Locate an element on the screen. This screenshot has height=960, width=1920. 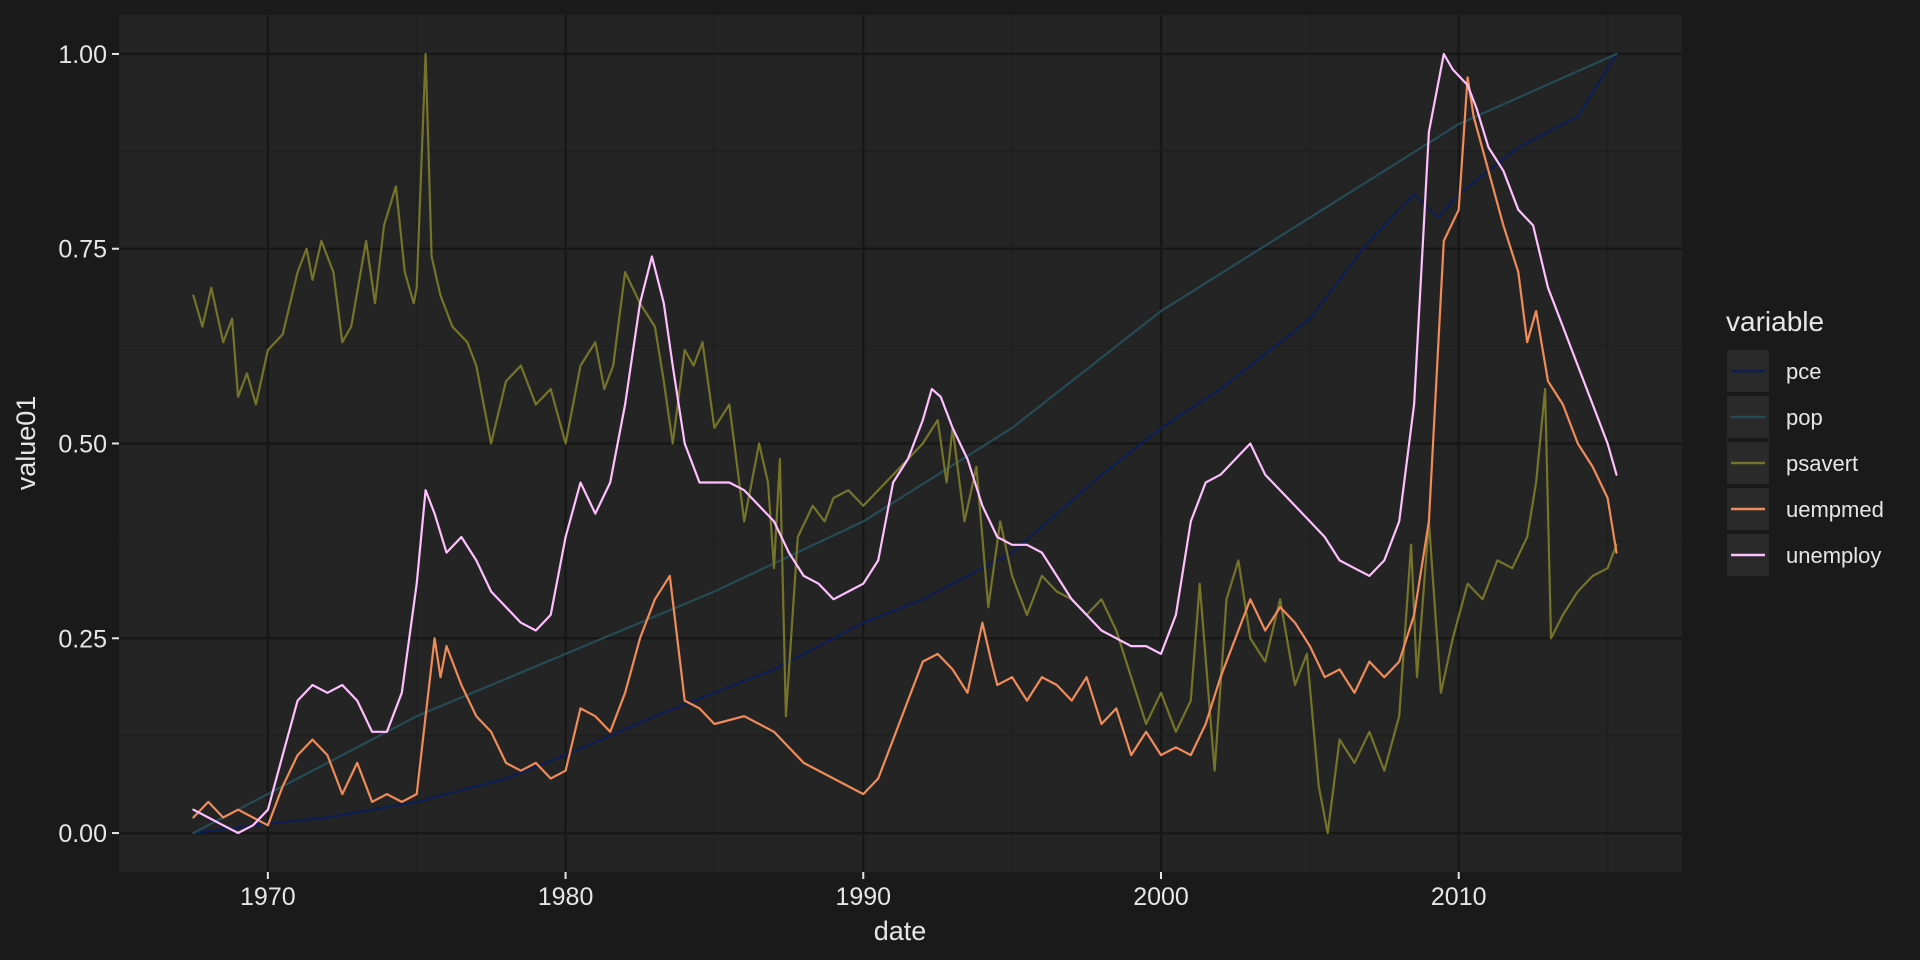
x-tick-label: 2000 is located at coordinates (1161, 897).